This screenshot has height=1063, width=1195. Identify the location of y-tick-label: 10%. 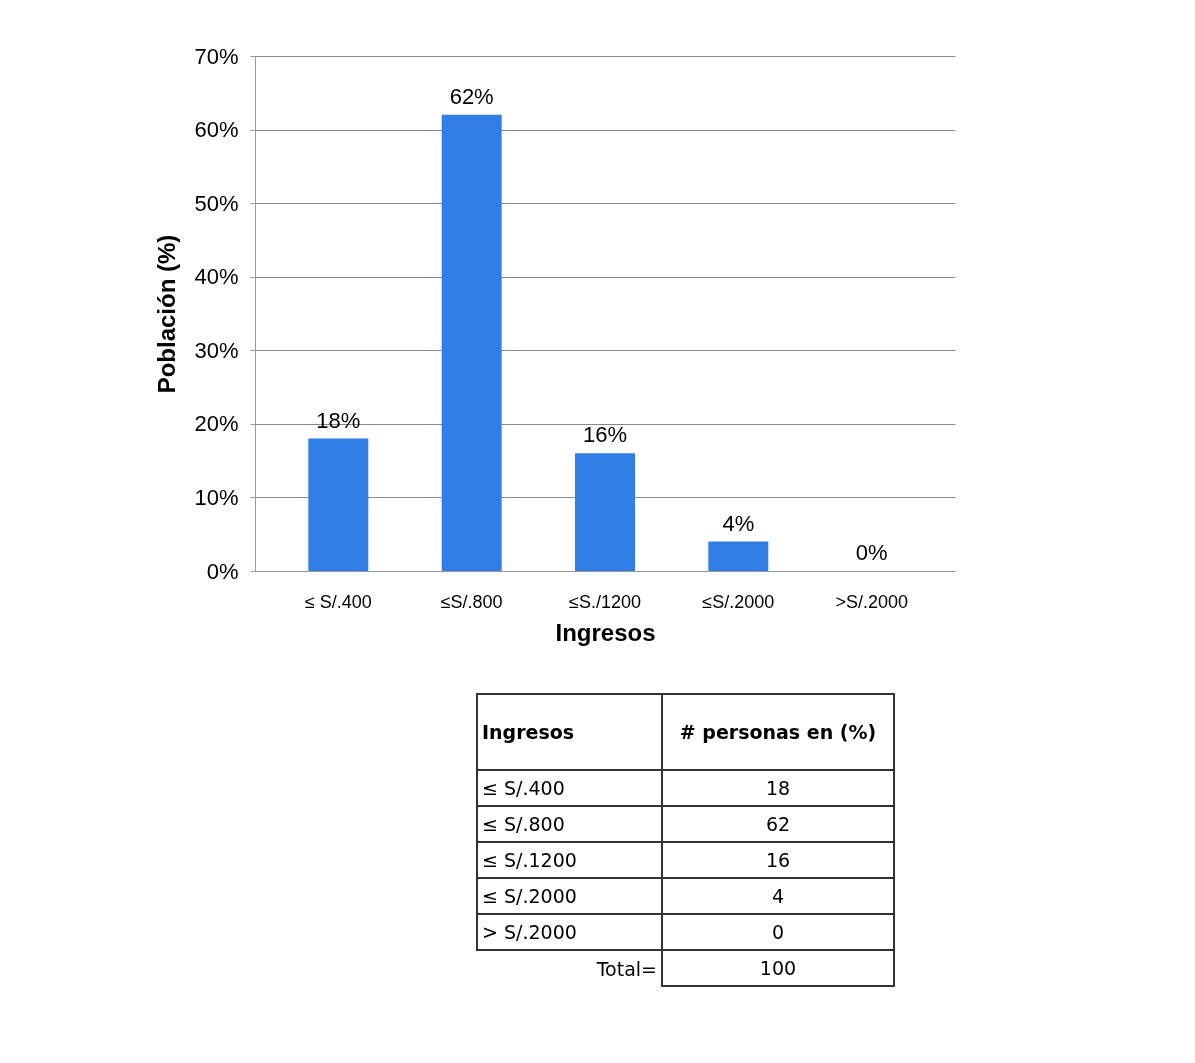
(216, 497).